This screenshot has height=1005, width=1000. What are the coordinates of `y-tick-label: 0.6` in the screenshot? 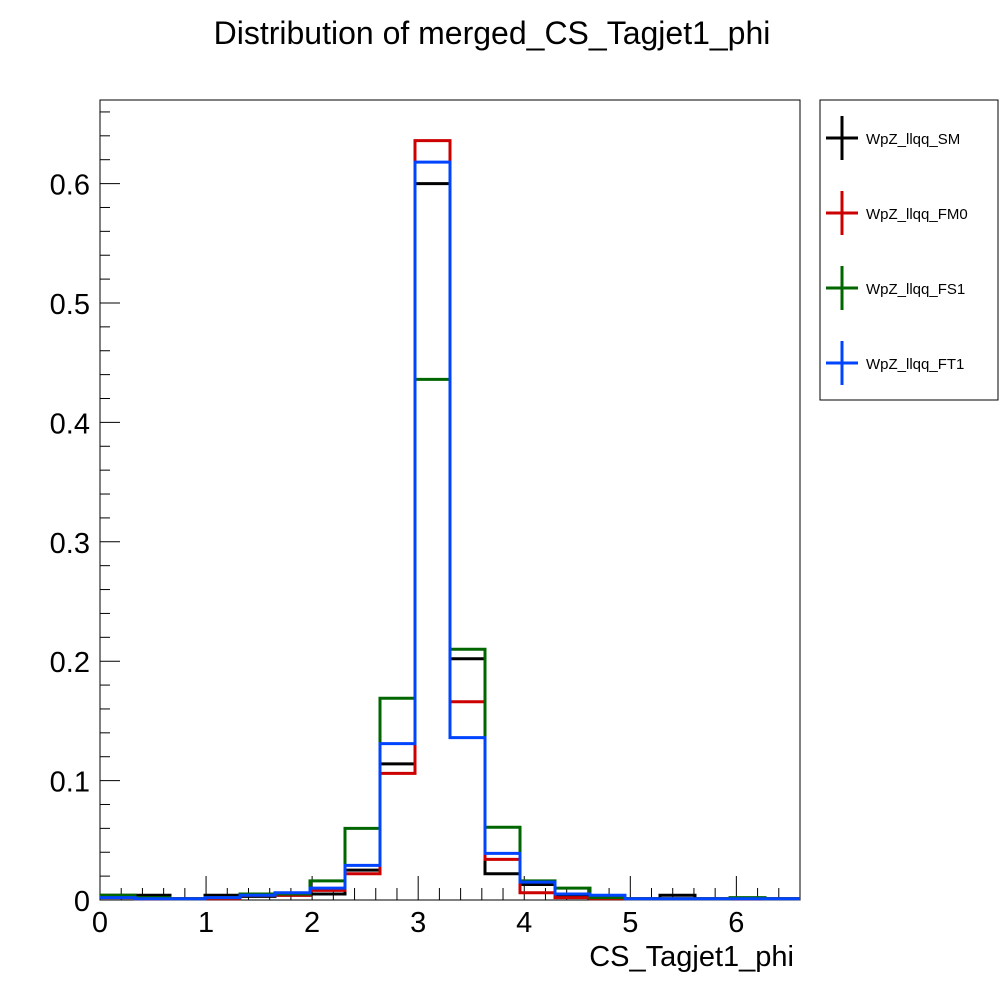 It's located at (70, 186).